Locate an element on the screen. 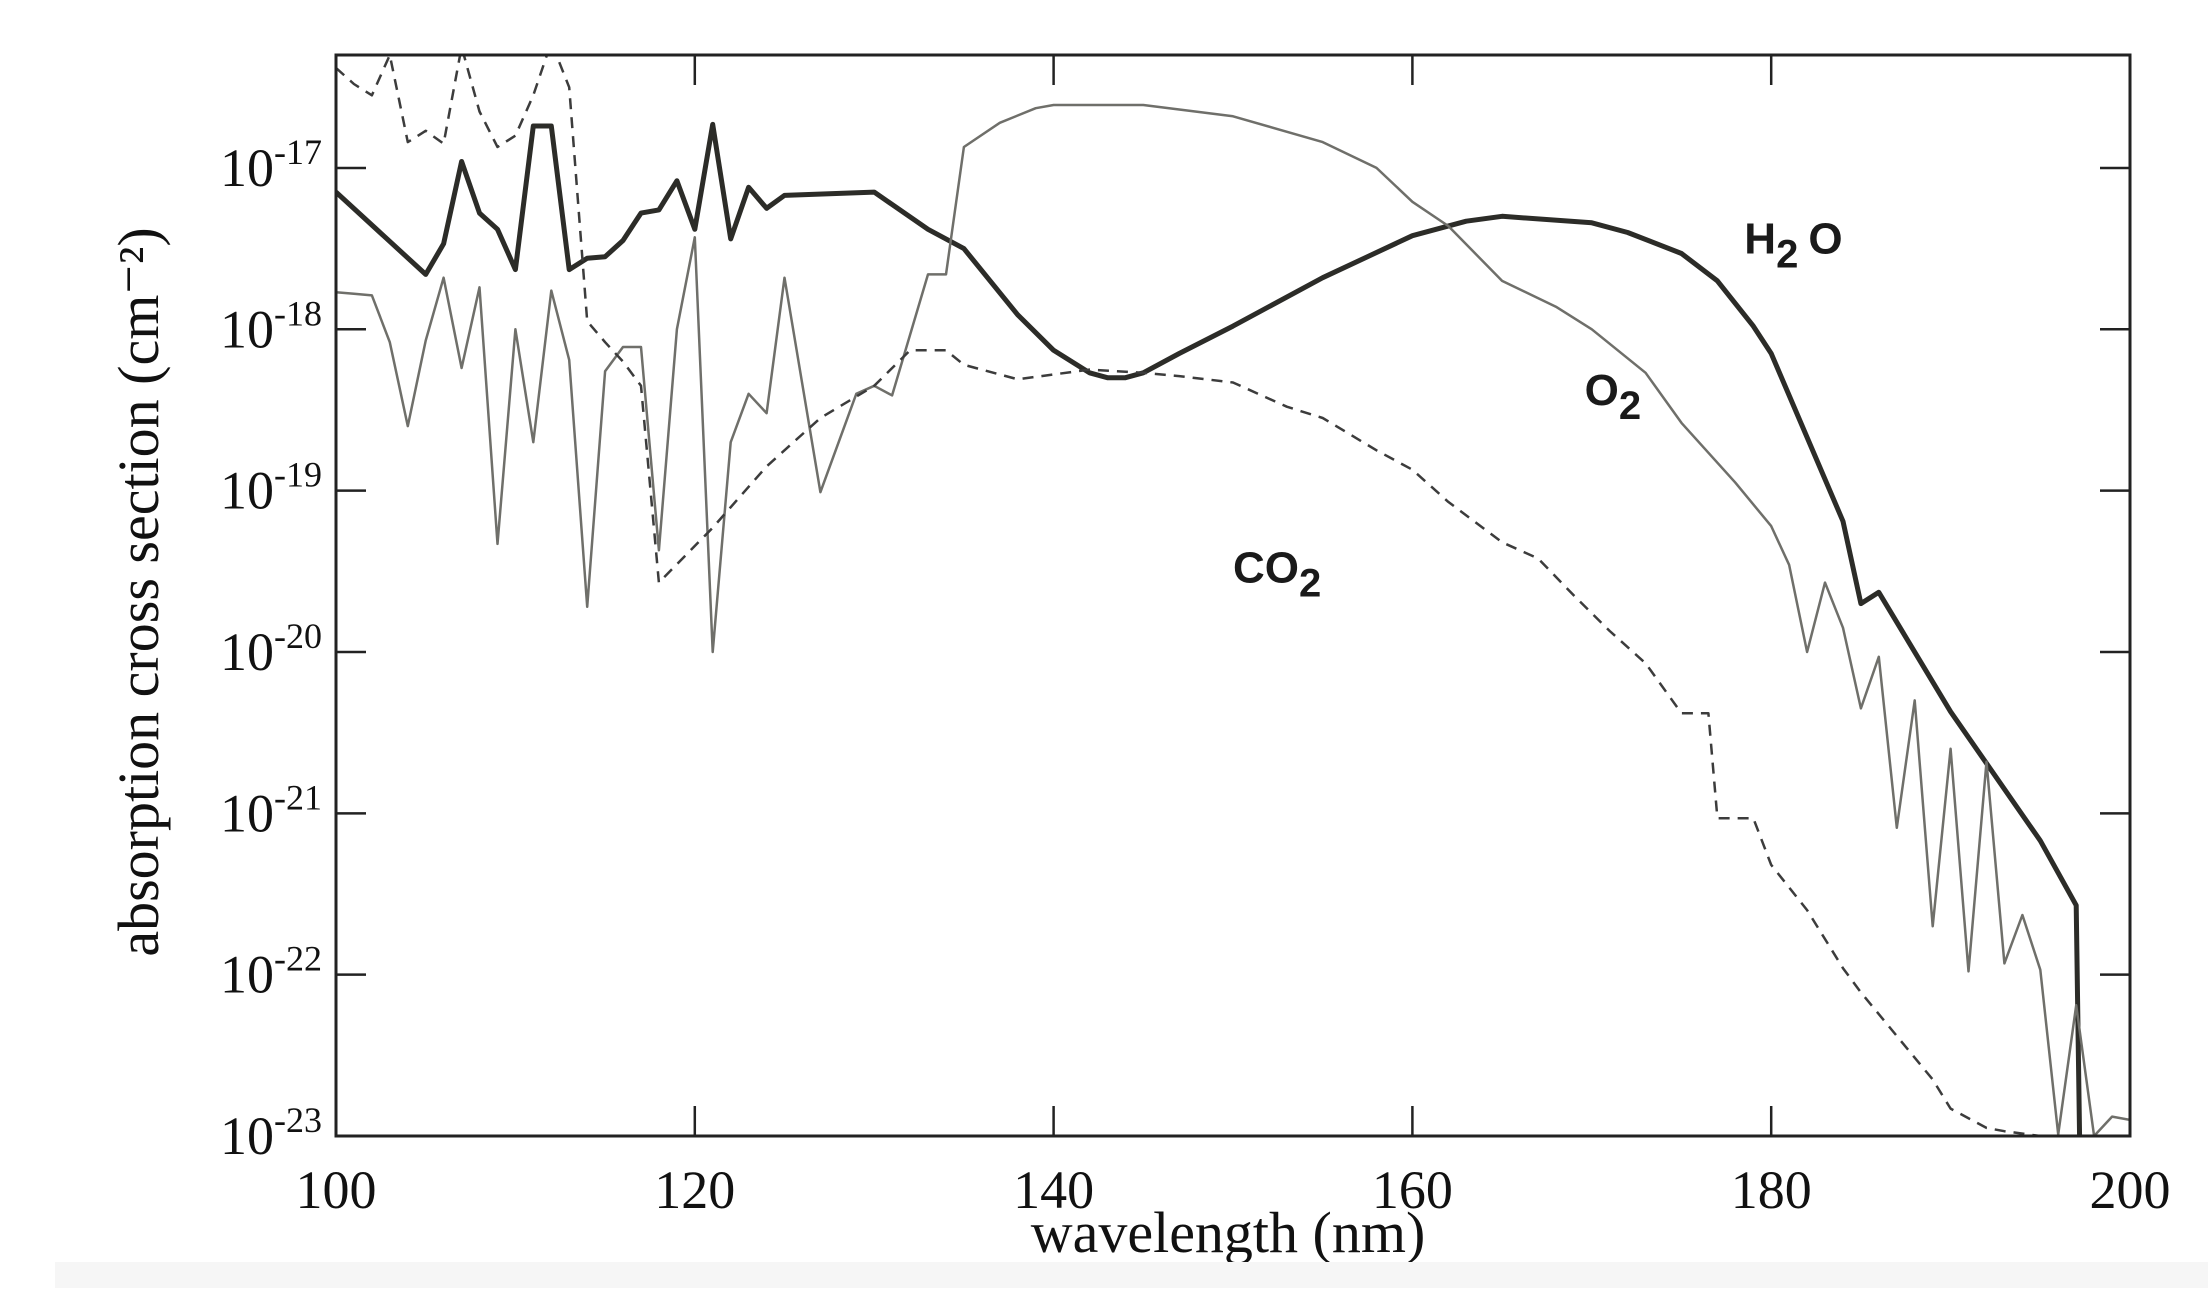 The width and height of the screenshot is (2208, 1293). y-tick-label: 10-19 is located at coordinates (271, 488).